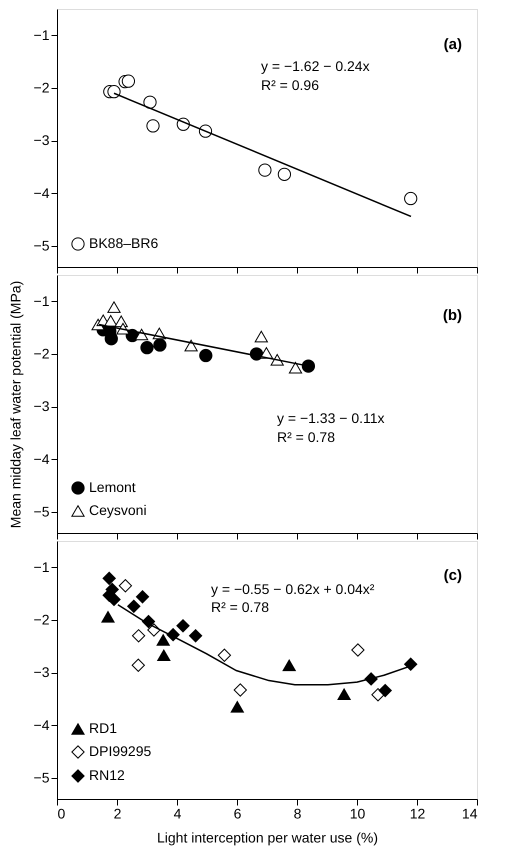 Image resolution: width=516 pixels, height=857 pixels. Describe the element at coordinates (16, 404) in the screenshot. I see `y-axis-title: Mean midday leaf water potential (MPa)` at that location.